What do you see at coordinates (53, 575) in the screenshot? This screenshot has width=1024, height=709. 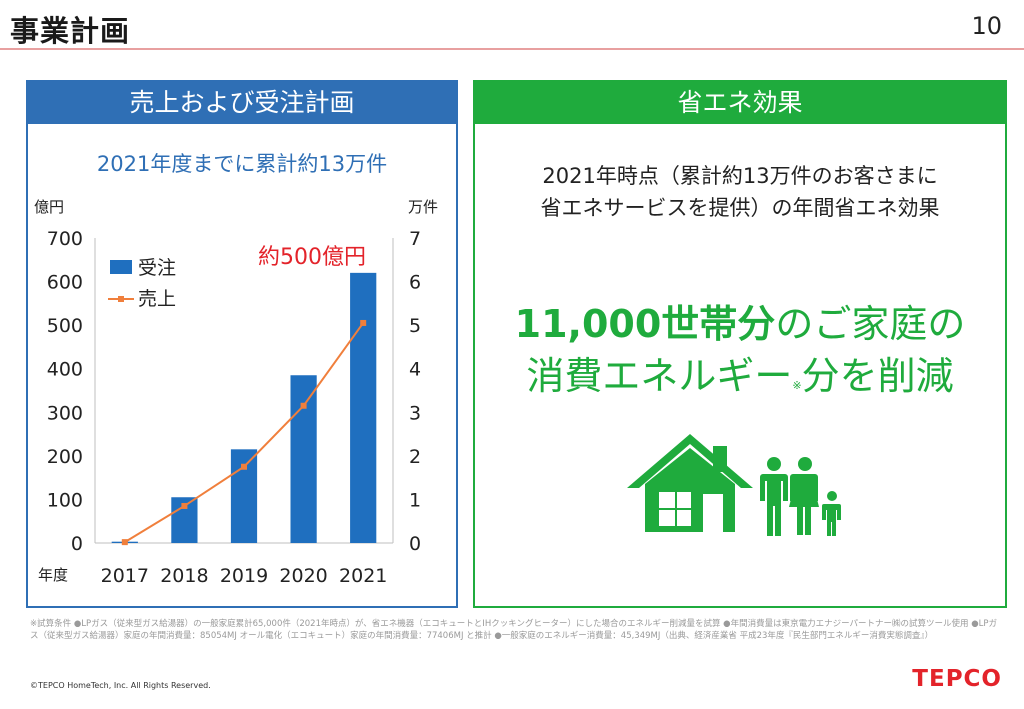 I see `x-axis-label: 年度` at bounding box center [53, 575].